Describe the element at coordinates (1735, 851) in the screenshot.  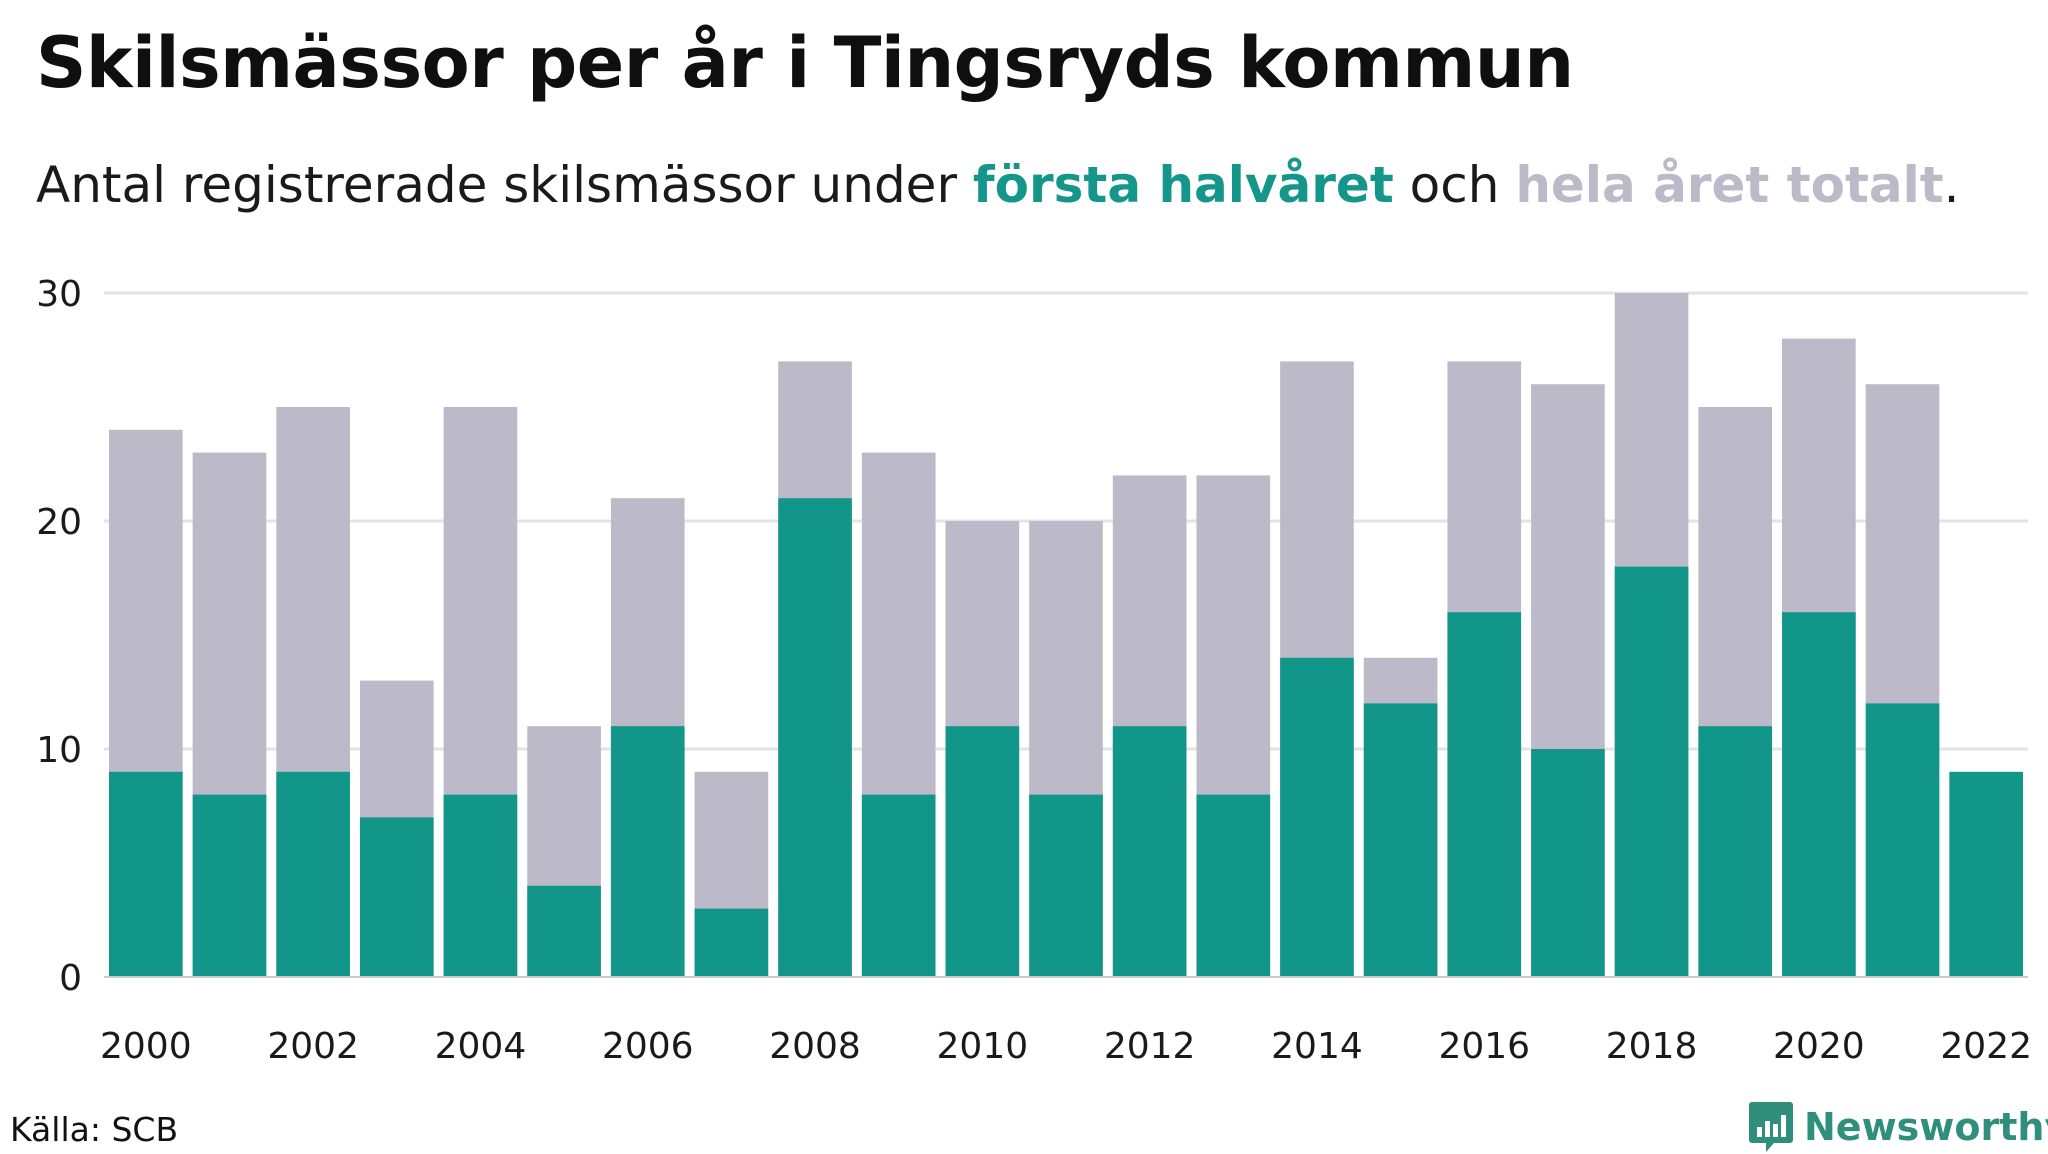
I see `bar-first-half-2019` at that location.